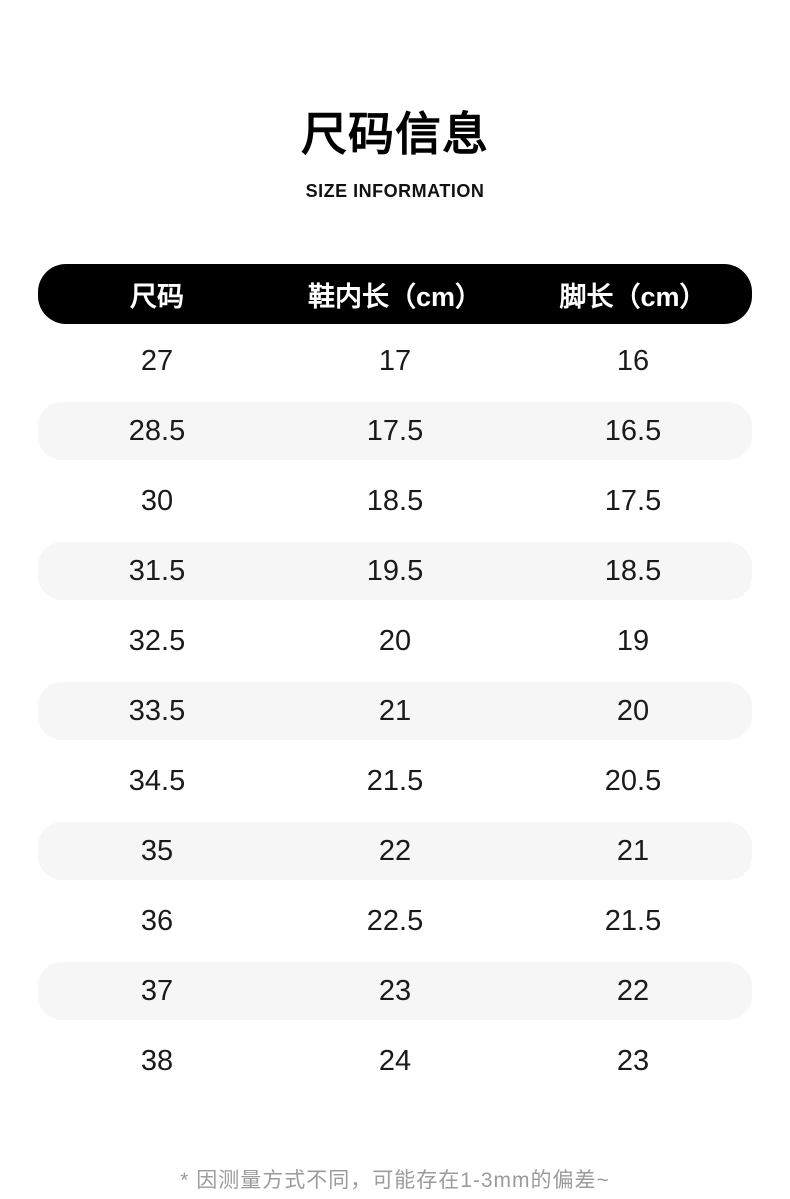 The height and width of the screenshot is (1199, 790). I want to click on page-subtitle: SIZE INFORMATION, so click(395, 191).